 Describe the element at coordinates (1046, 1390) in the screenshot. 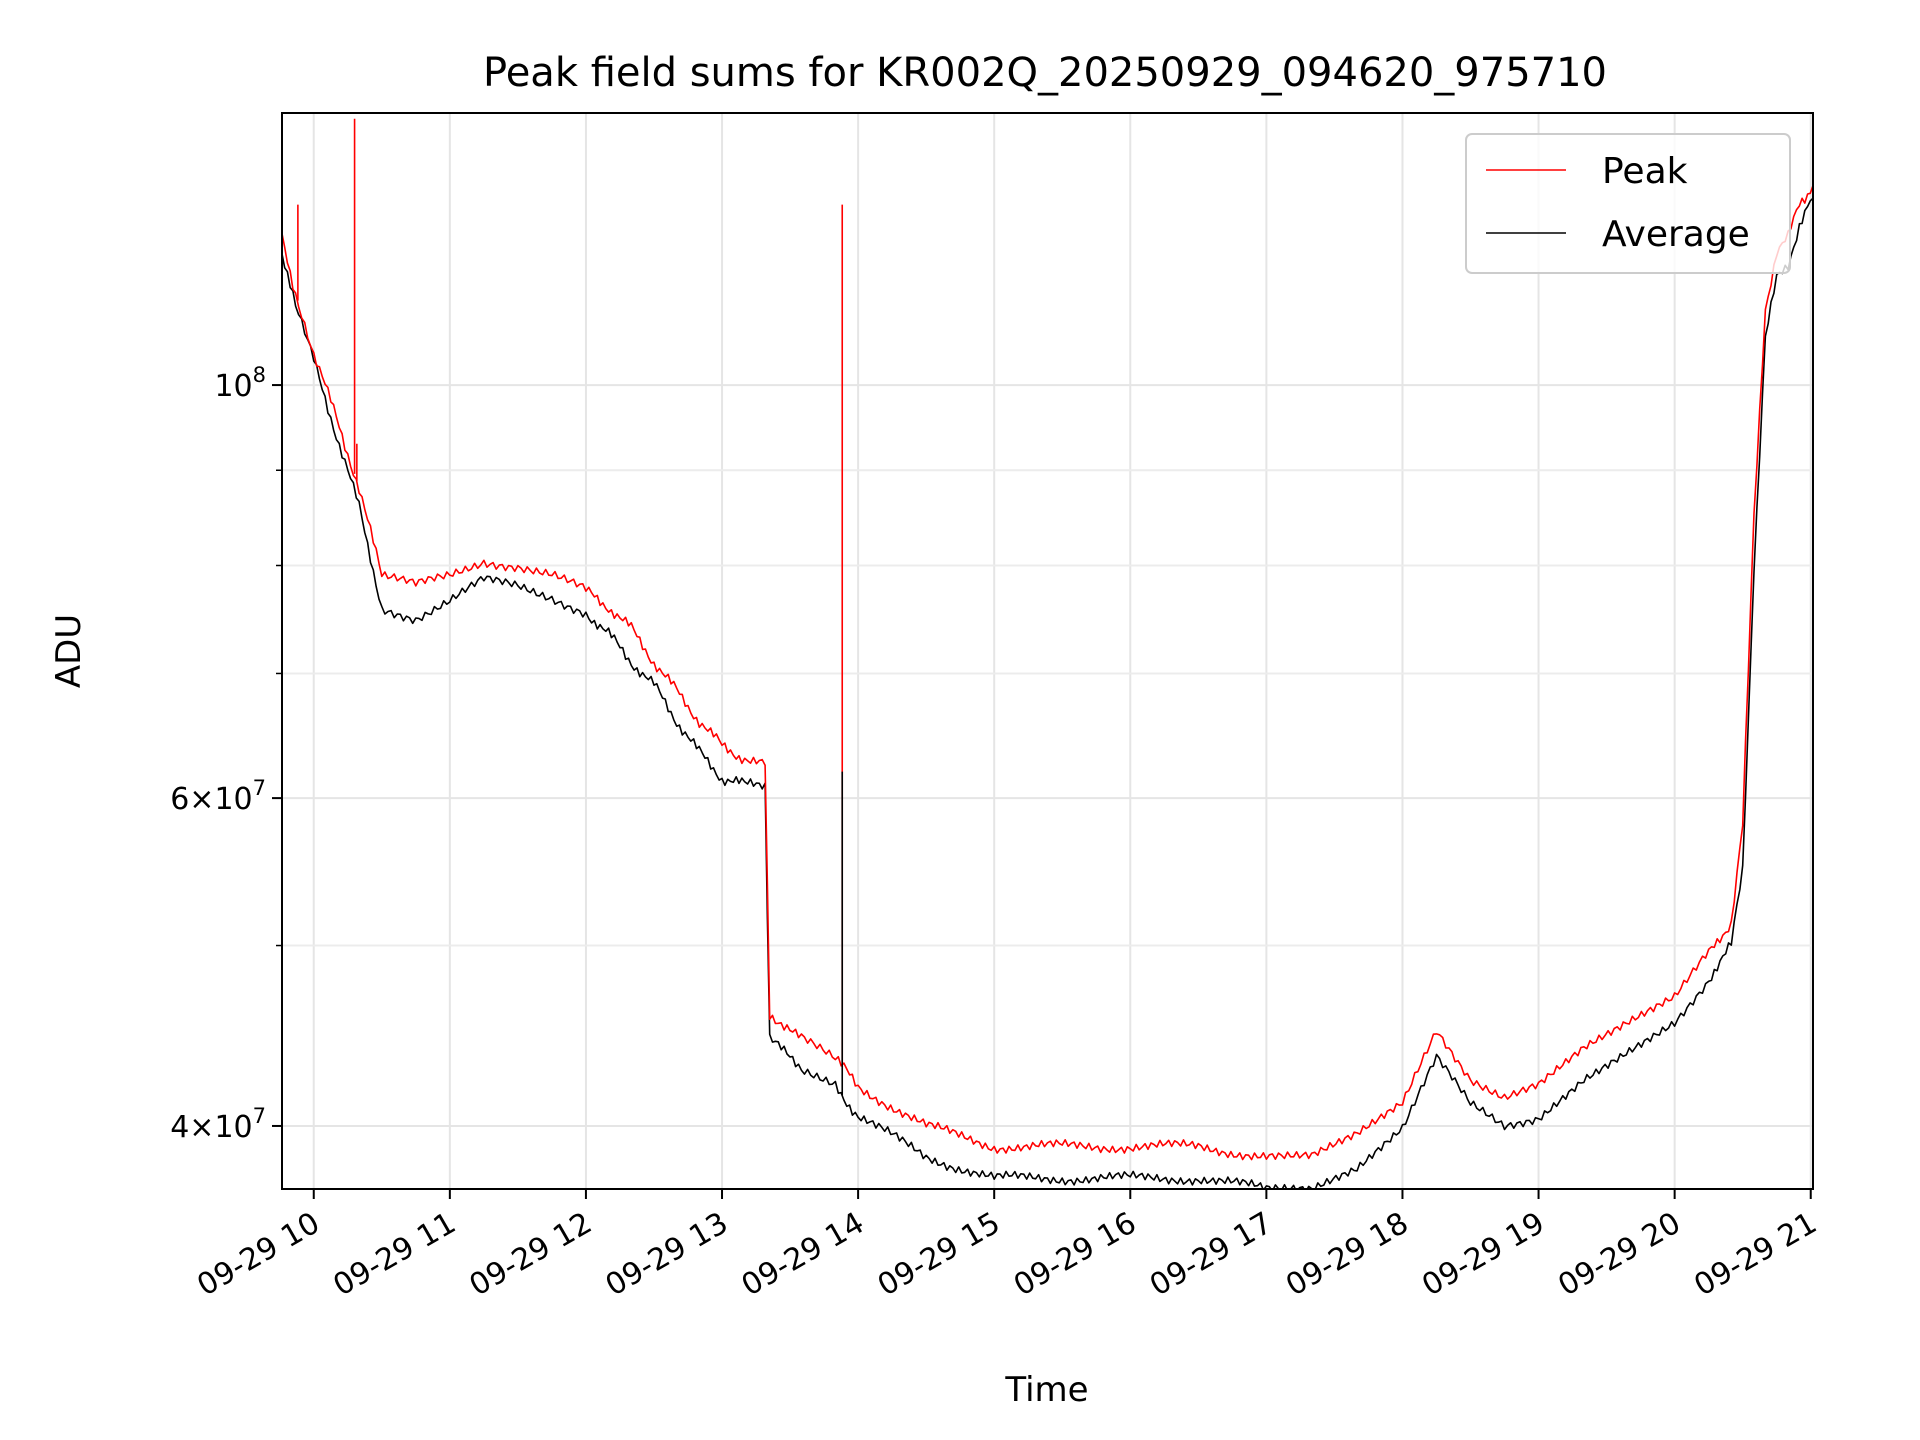

I see `x-axis-label: Time` at that location.